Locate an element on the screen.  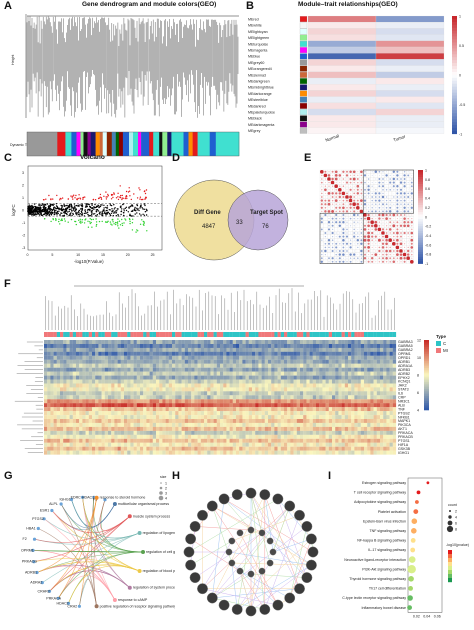
volcano-ytick: 1 is located at coordinates (23, 198).